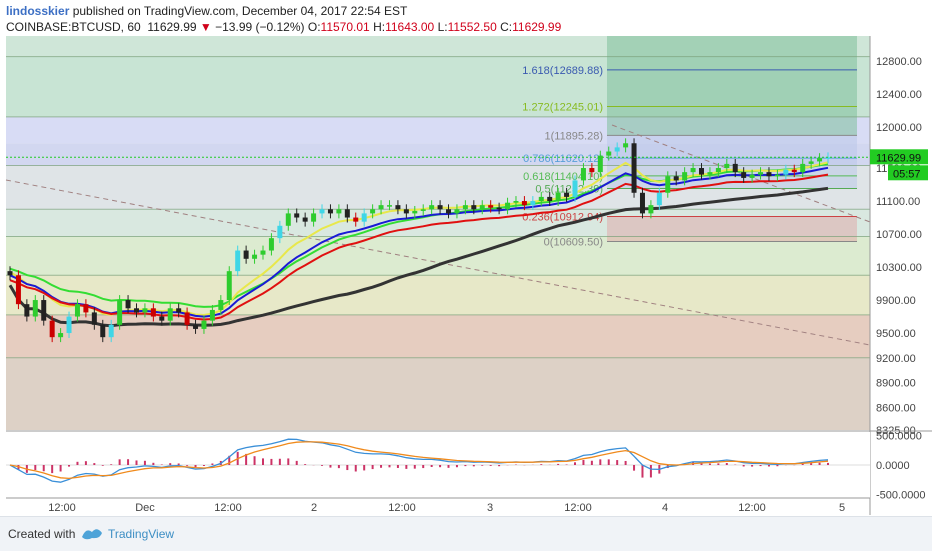  What do you see at coordinates (732, 86) in the screenshot?
I see `fib-extension-box` at bounding box center [732, 86].